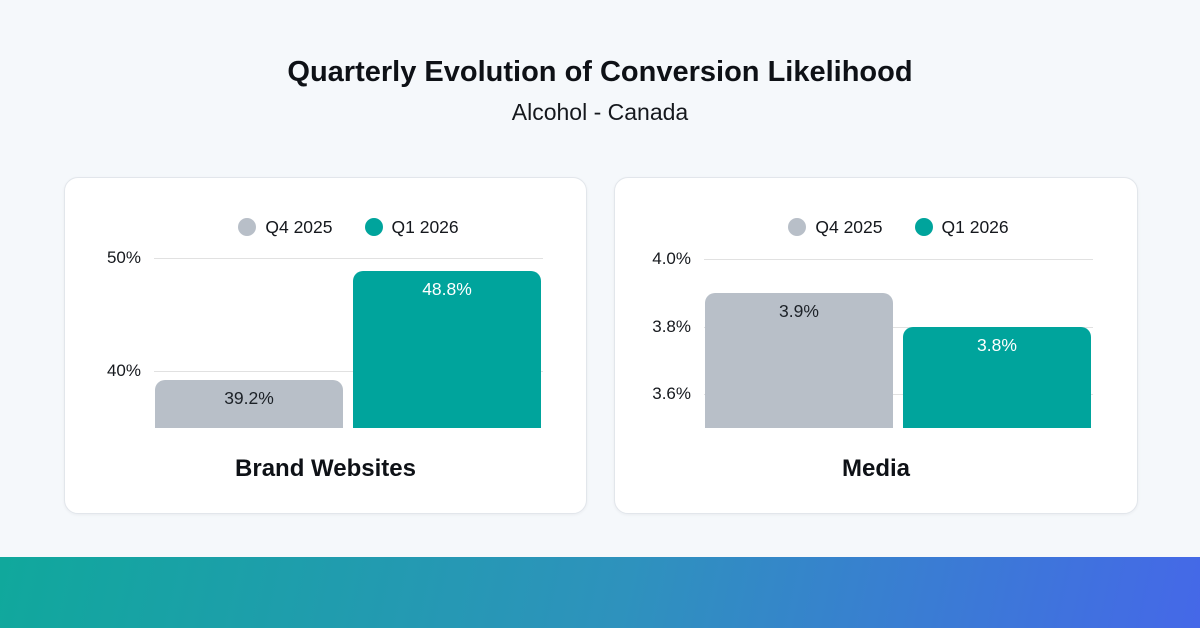 The width and height of the screenshot is (1200, 628). Describe the element at coordinates (123, 371) in the screenshot. I see `y-tick-label: 40%` at that location.